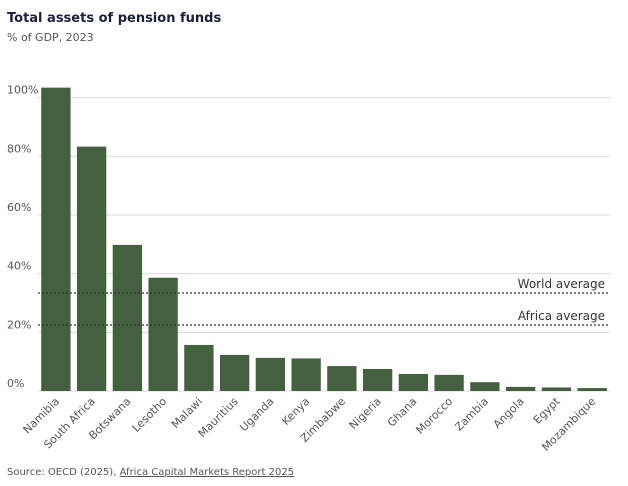 The width and height of the screenshot is (628, 486). What do you see at coordinates (561, 316) in the screenshot?
I see `reference-label: Africa average` at bounding box center [561, 316].